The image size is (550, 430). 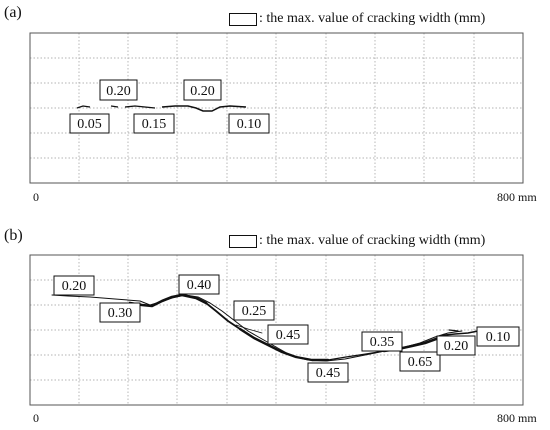 I want to click on panel-b-label: (b), so click(x=13, y=235).